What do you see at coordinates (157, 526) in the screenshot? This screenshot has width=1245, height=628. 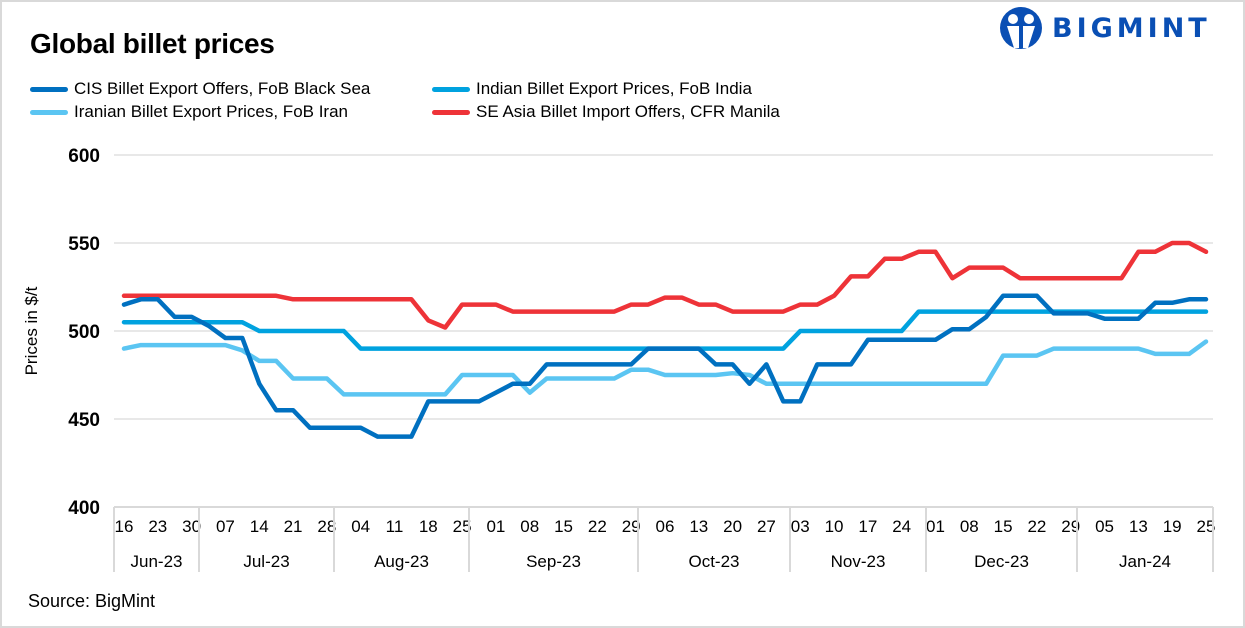 I see `x-tick-label: 23` at bounding box center [157, 526].